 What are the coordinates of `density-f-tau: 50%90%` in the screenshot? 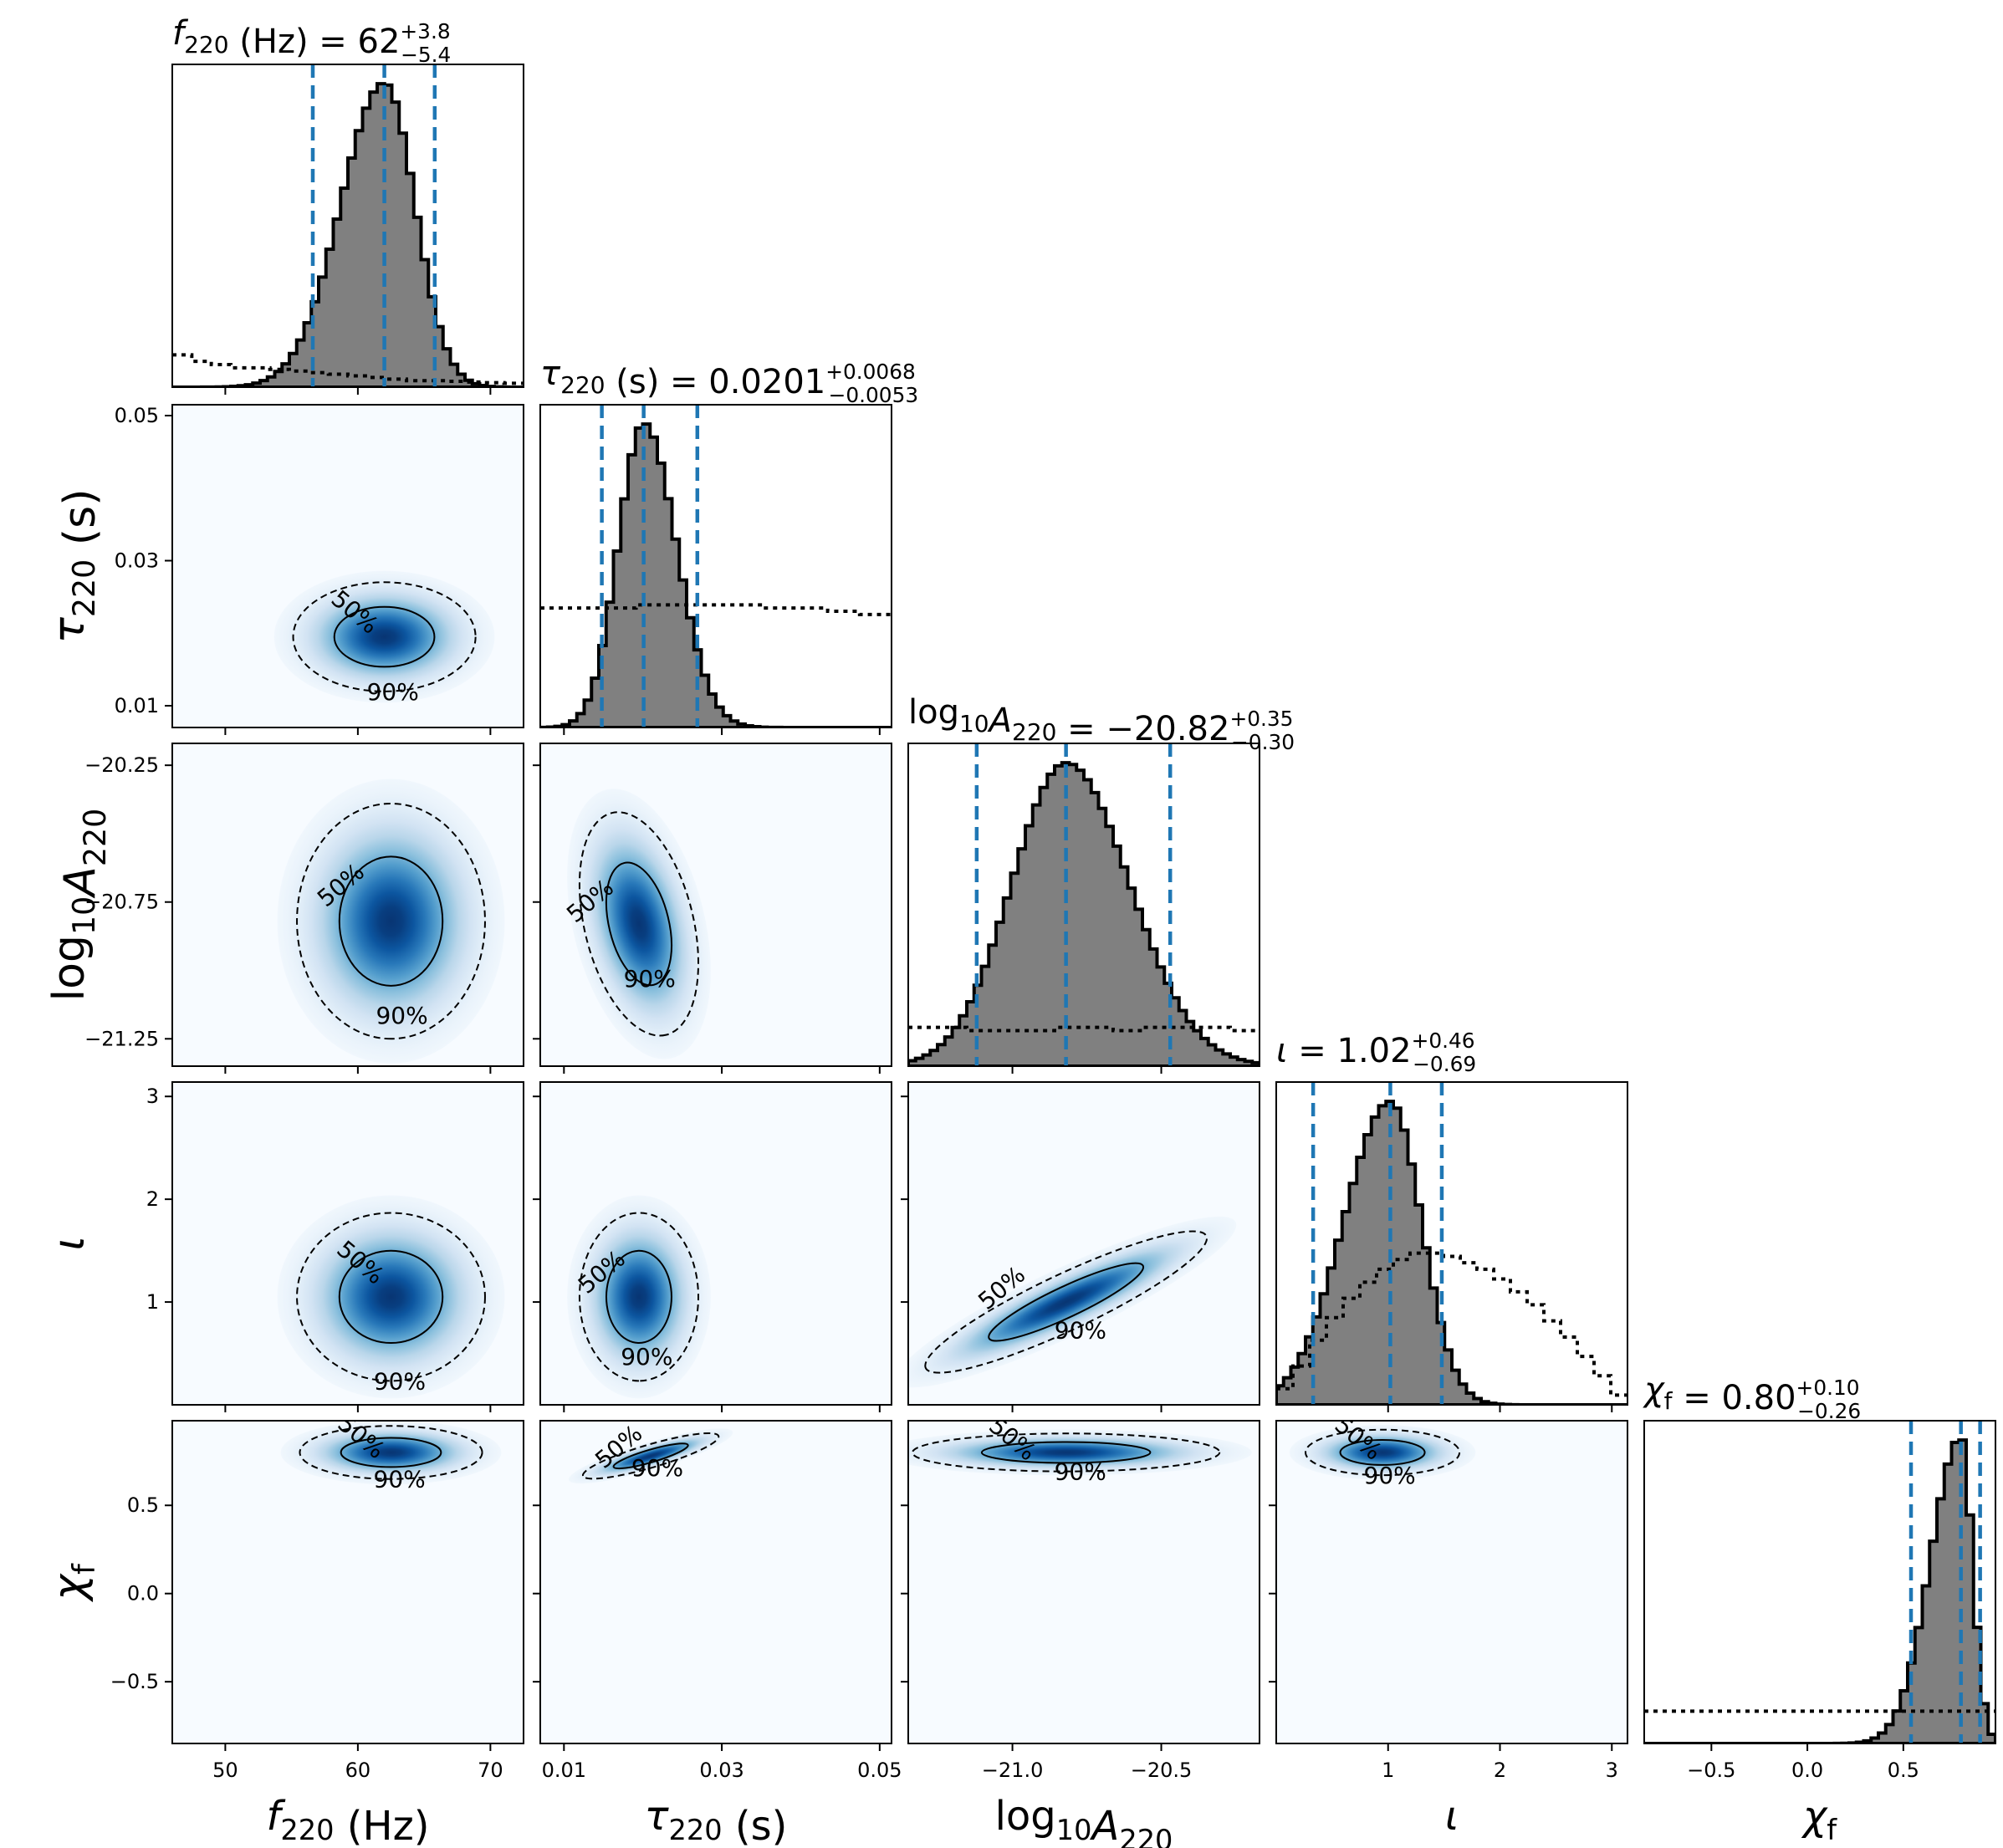 It's located at (344, 569).